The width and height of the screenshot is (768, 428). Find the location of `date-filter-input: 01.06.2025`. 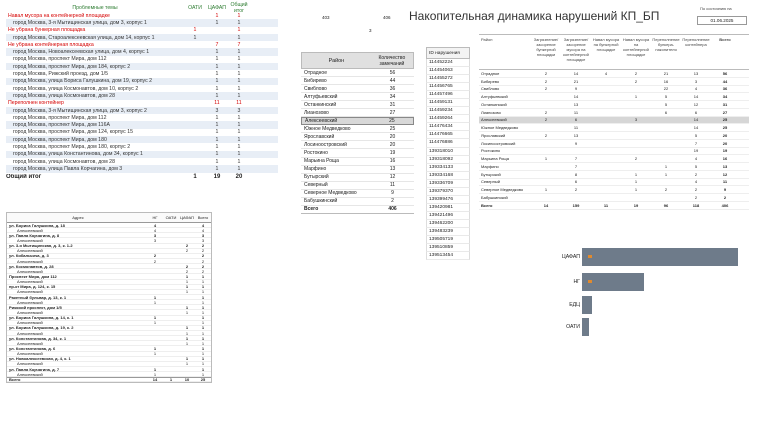

date-filter-input: 01.06.2025 is located at coordinates (722, 20).